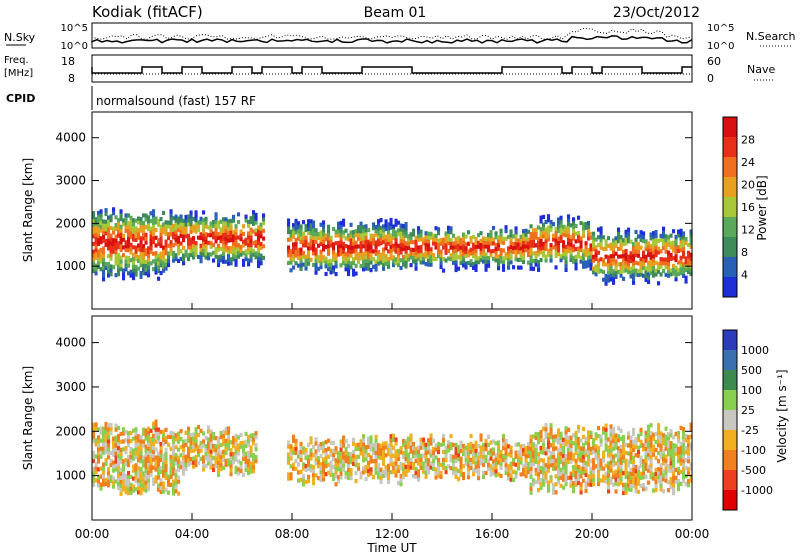 The image size is (800, 558). What do you see at coordinates (28, 210) in the screenshot?
I see `power-ylabel: Slant Range [km]` at bounding box center [28, 210].